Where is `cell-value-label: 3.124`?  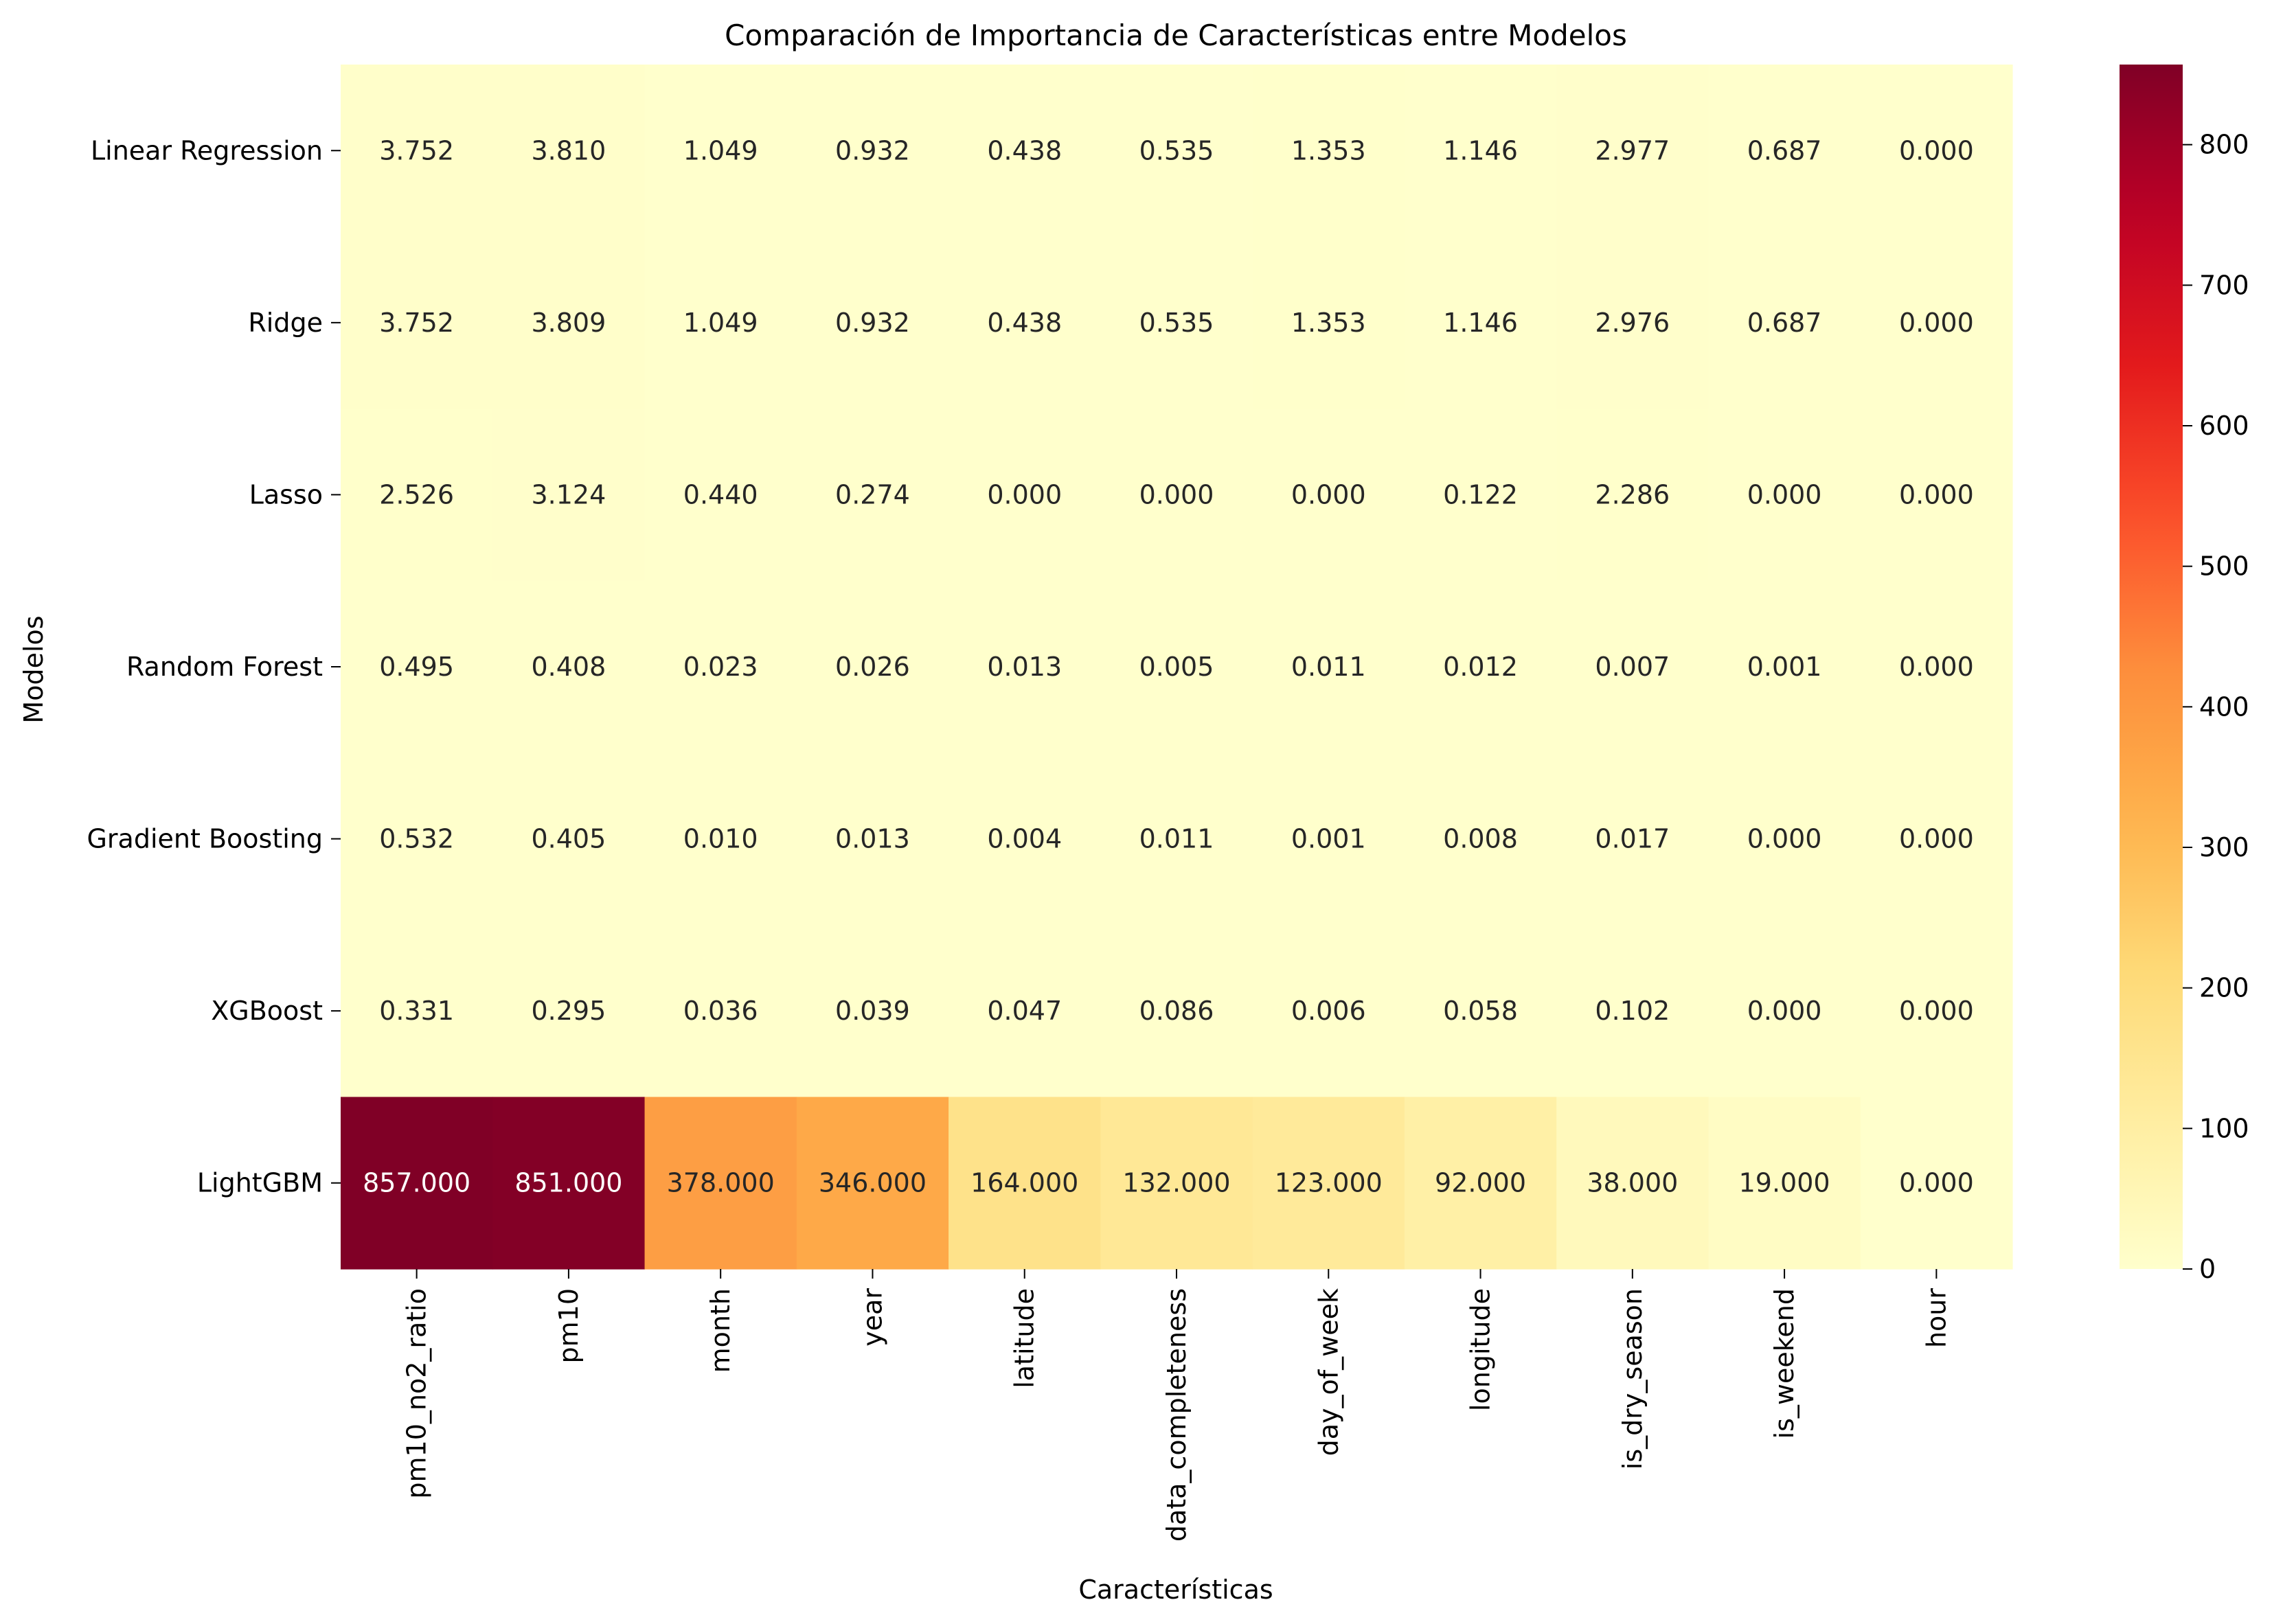
cell-value-label: 3.124 is located at coordinates (569, 494).